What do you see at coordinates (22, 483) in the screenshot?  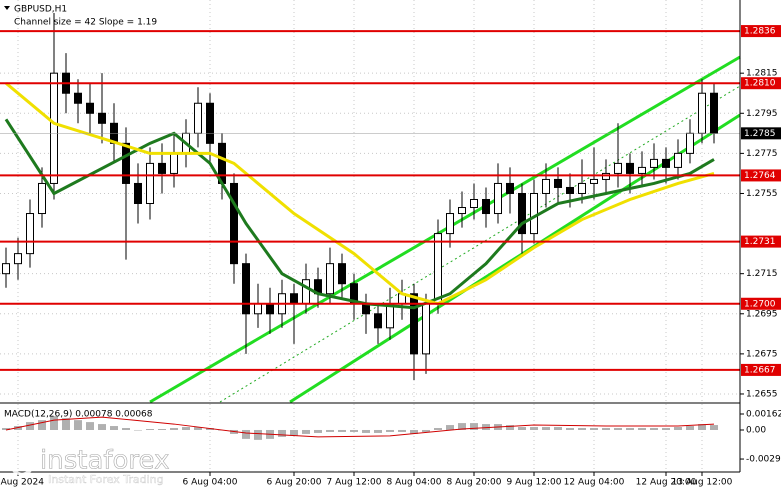 I see `x-tick-label: 2 Aug 2024` at bounding box center [22, 483].